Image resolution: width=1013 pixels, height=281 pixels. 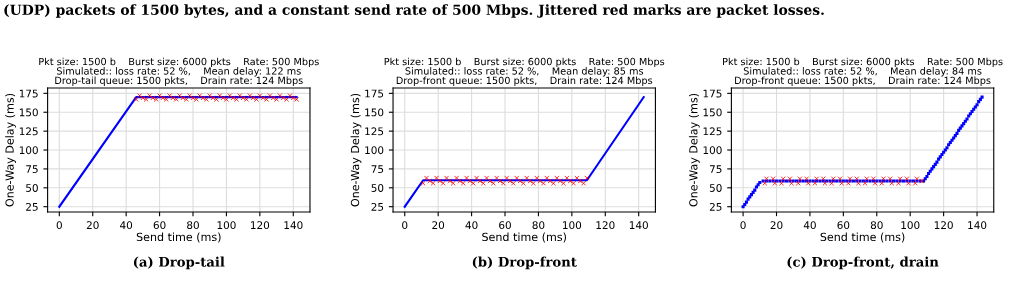 I want to click on text: (a) Drop-tail, so click(x=179, y=263).